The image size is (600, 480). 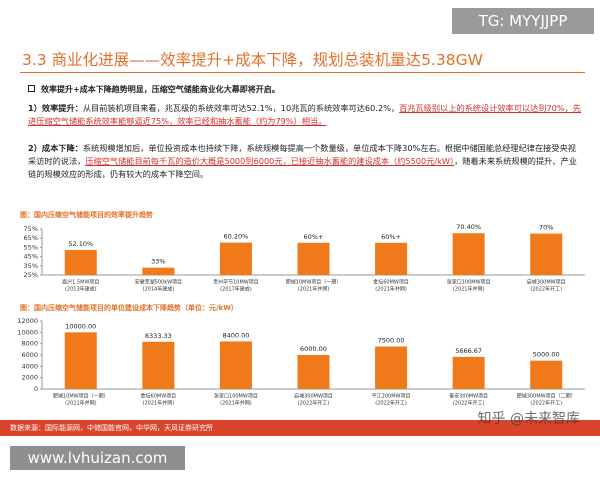 I want to click on value-label: 52.10%, so click(x=80, y=244).